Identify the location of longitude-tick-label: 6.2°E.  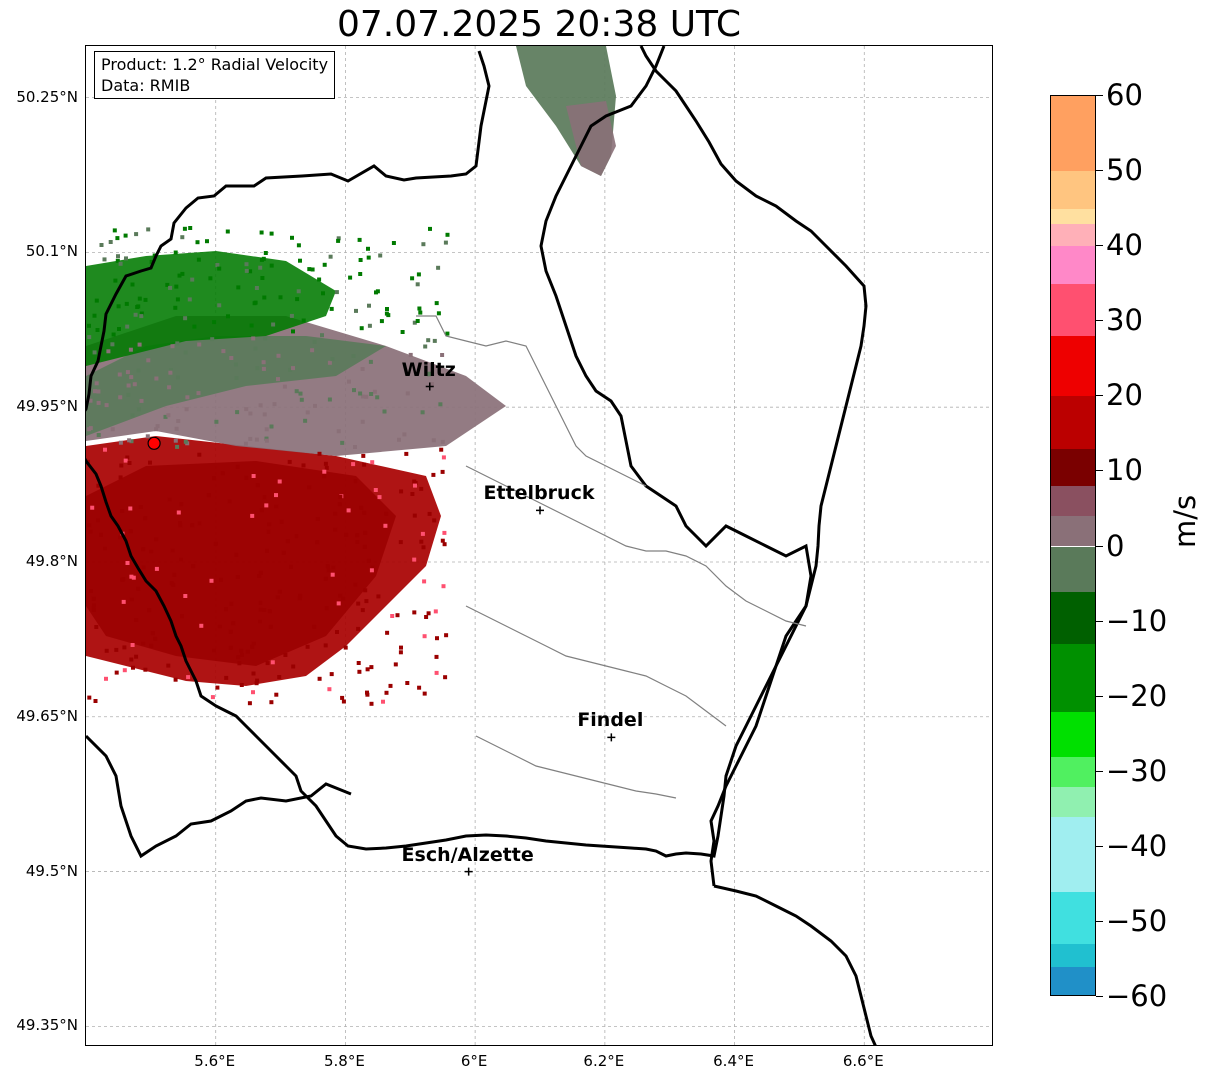
(604, 1061).